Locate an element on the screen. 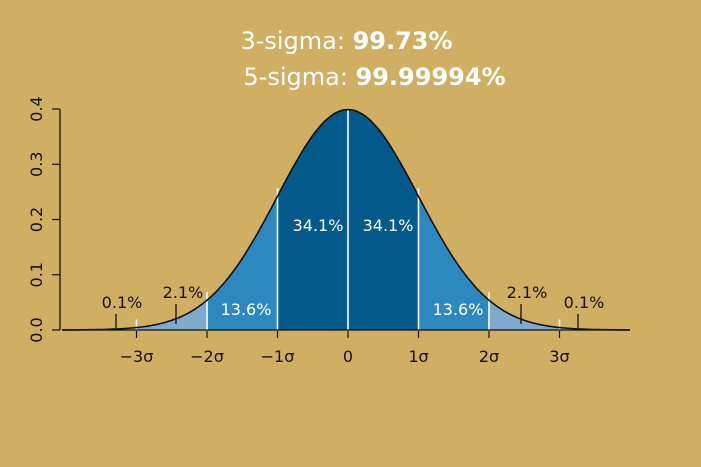 This screenshot has height=467, width=701. percent-label-7: 2.1% is located at coordinates (527, 292).